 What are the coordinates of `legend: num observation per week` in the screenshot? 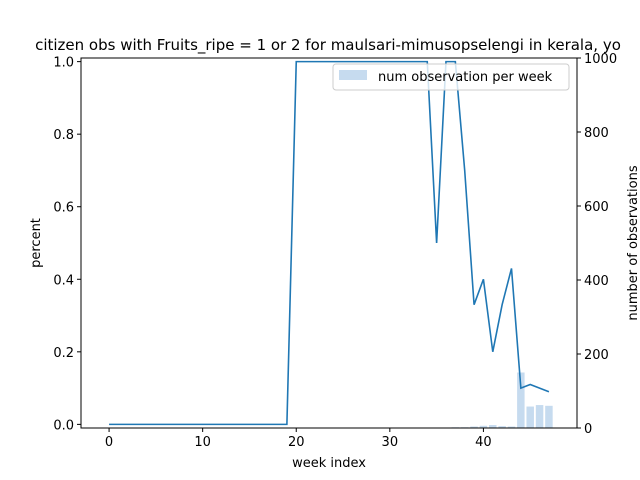 It's located at (451, 77).